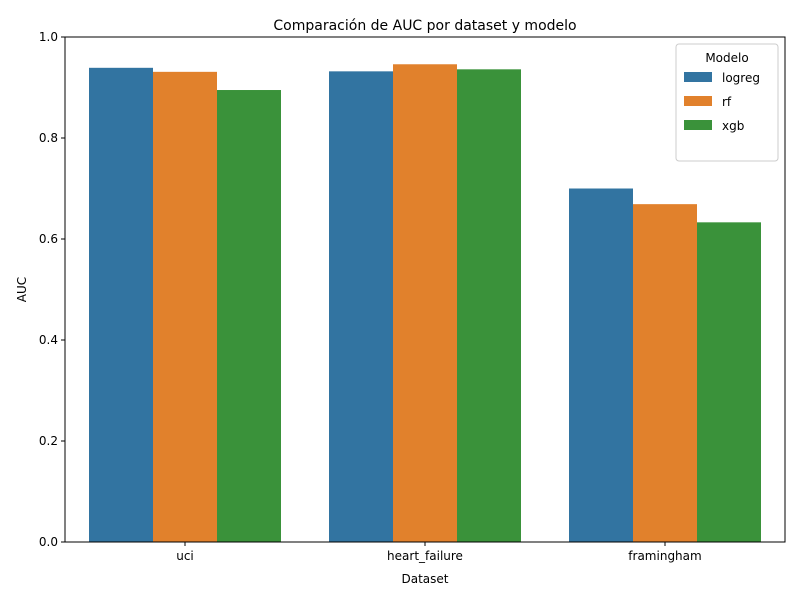 The image size is (800, 600). I want to click on legend-swatch-xgb, so click(698, 125).